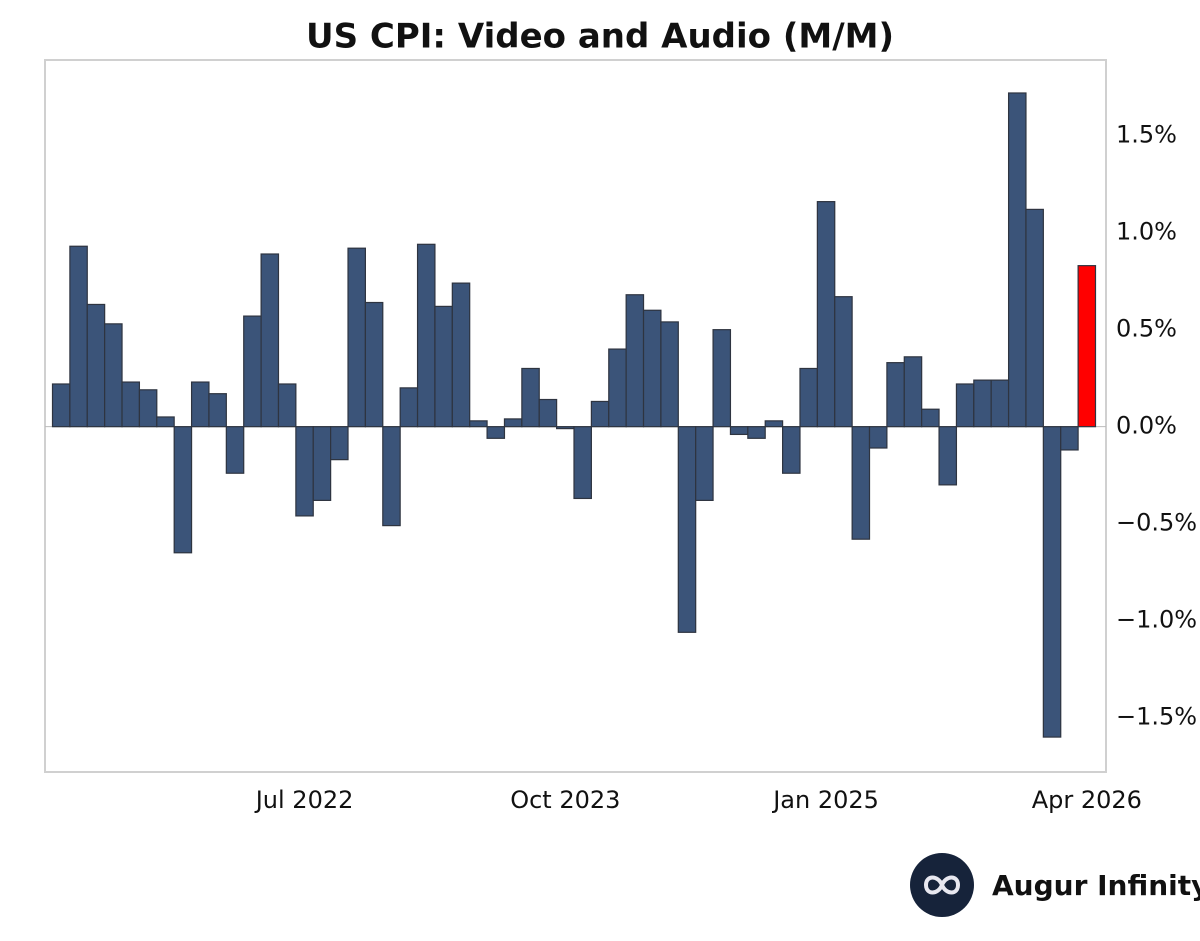  What do you see at coordinates (1146, 426) in the screenshot?
I see `y-tick-label: 0.0%` at bounding box center [1146, 426].